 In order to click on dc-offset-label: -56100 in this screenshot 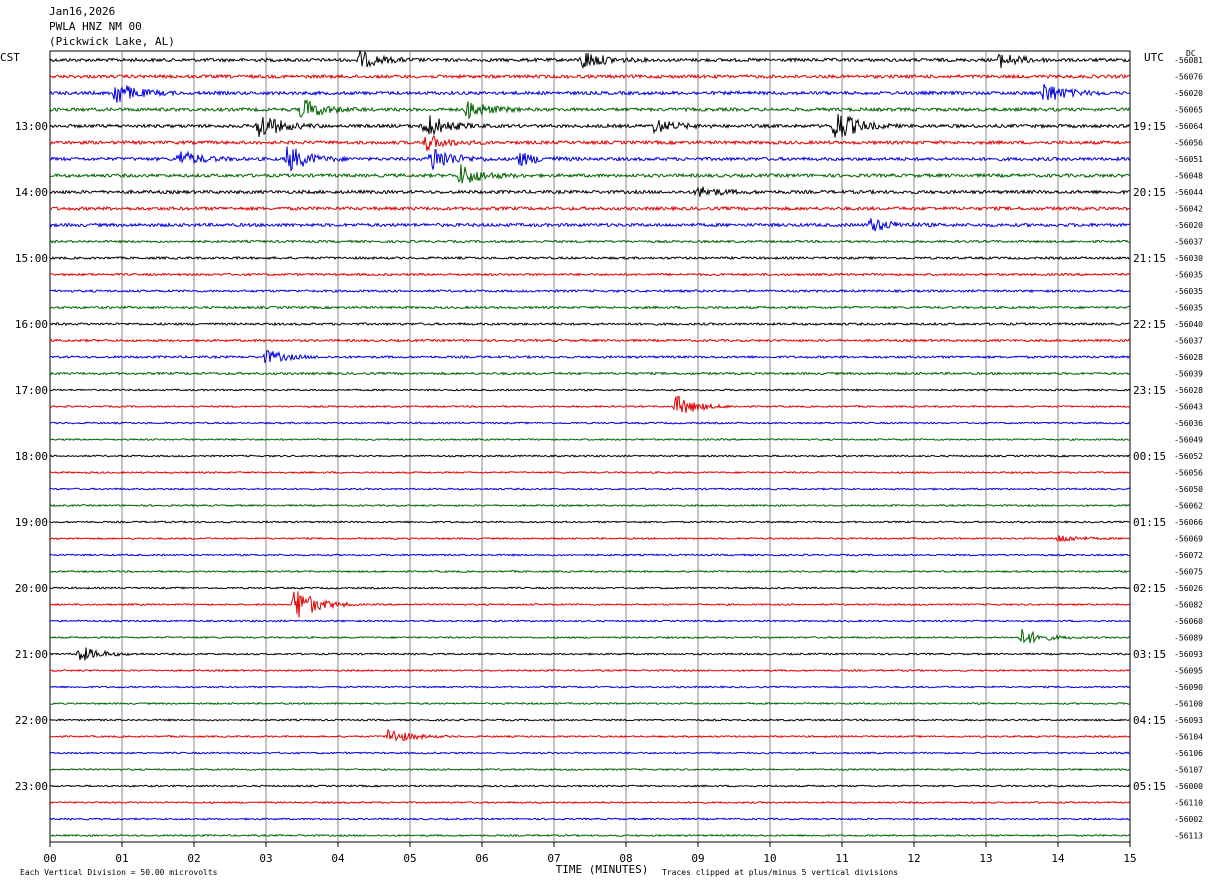, I will do `click(1188, 704)`.